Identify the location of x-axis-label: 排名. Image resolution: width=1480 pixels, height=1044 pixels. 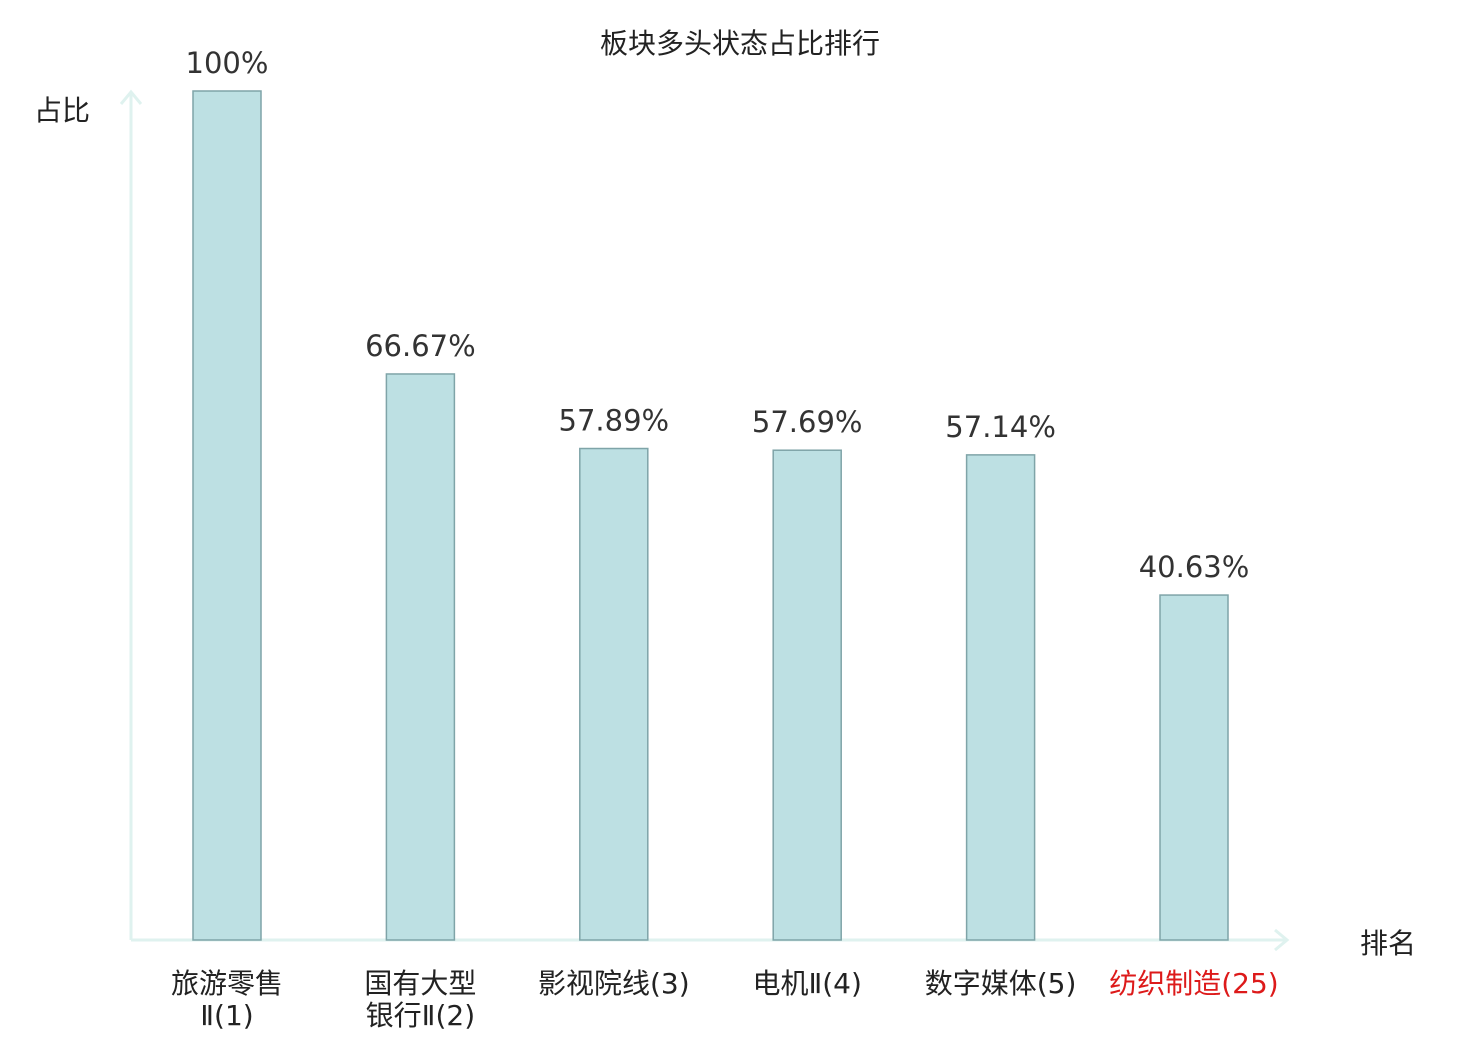
(1388, 943).